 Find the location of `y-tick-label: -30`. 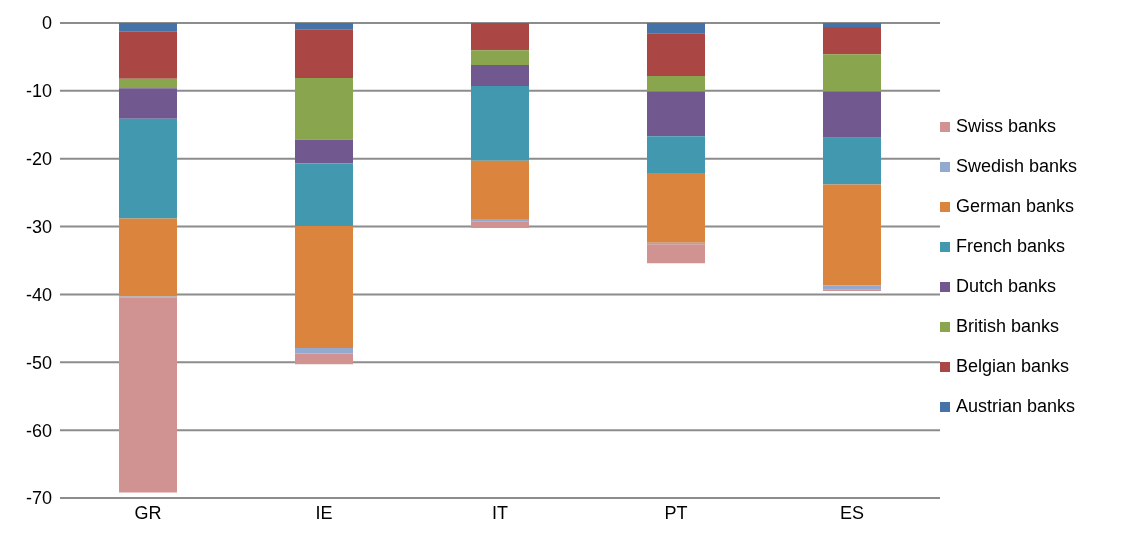

y-tick-label: -30 is located at coordinates (38, 226).